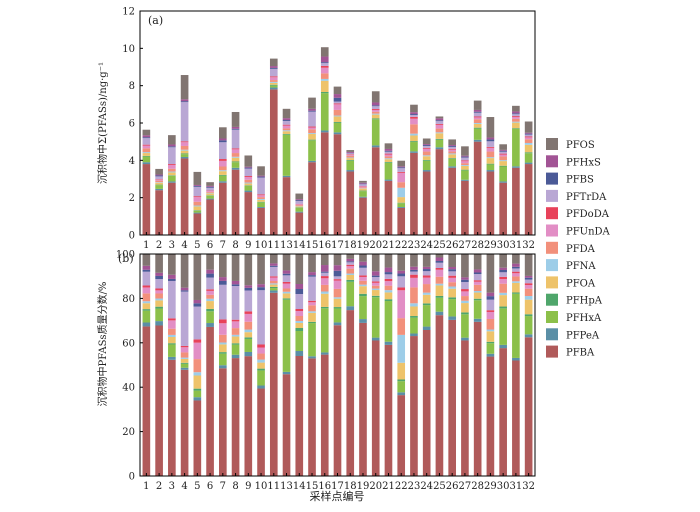 The image size is (700, 512). Describe the element at coordinates (552, 144) in the screenshot. I see `legend-swatch-PFOS` at that location.